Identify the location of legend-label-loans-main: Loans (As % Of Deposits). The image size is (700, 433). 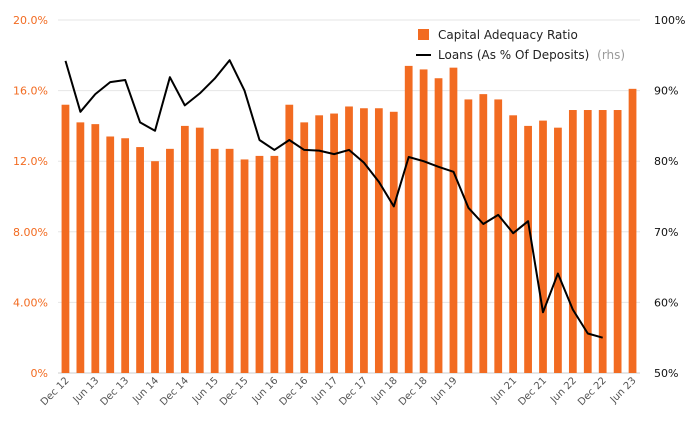
(513, 55).